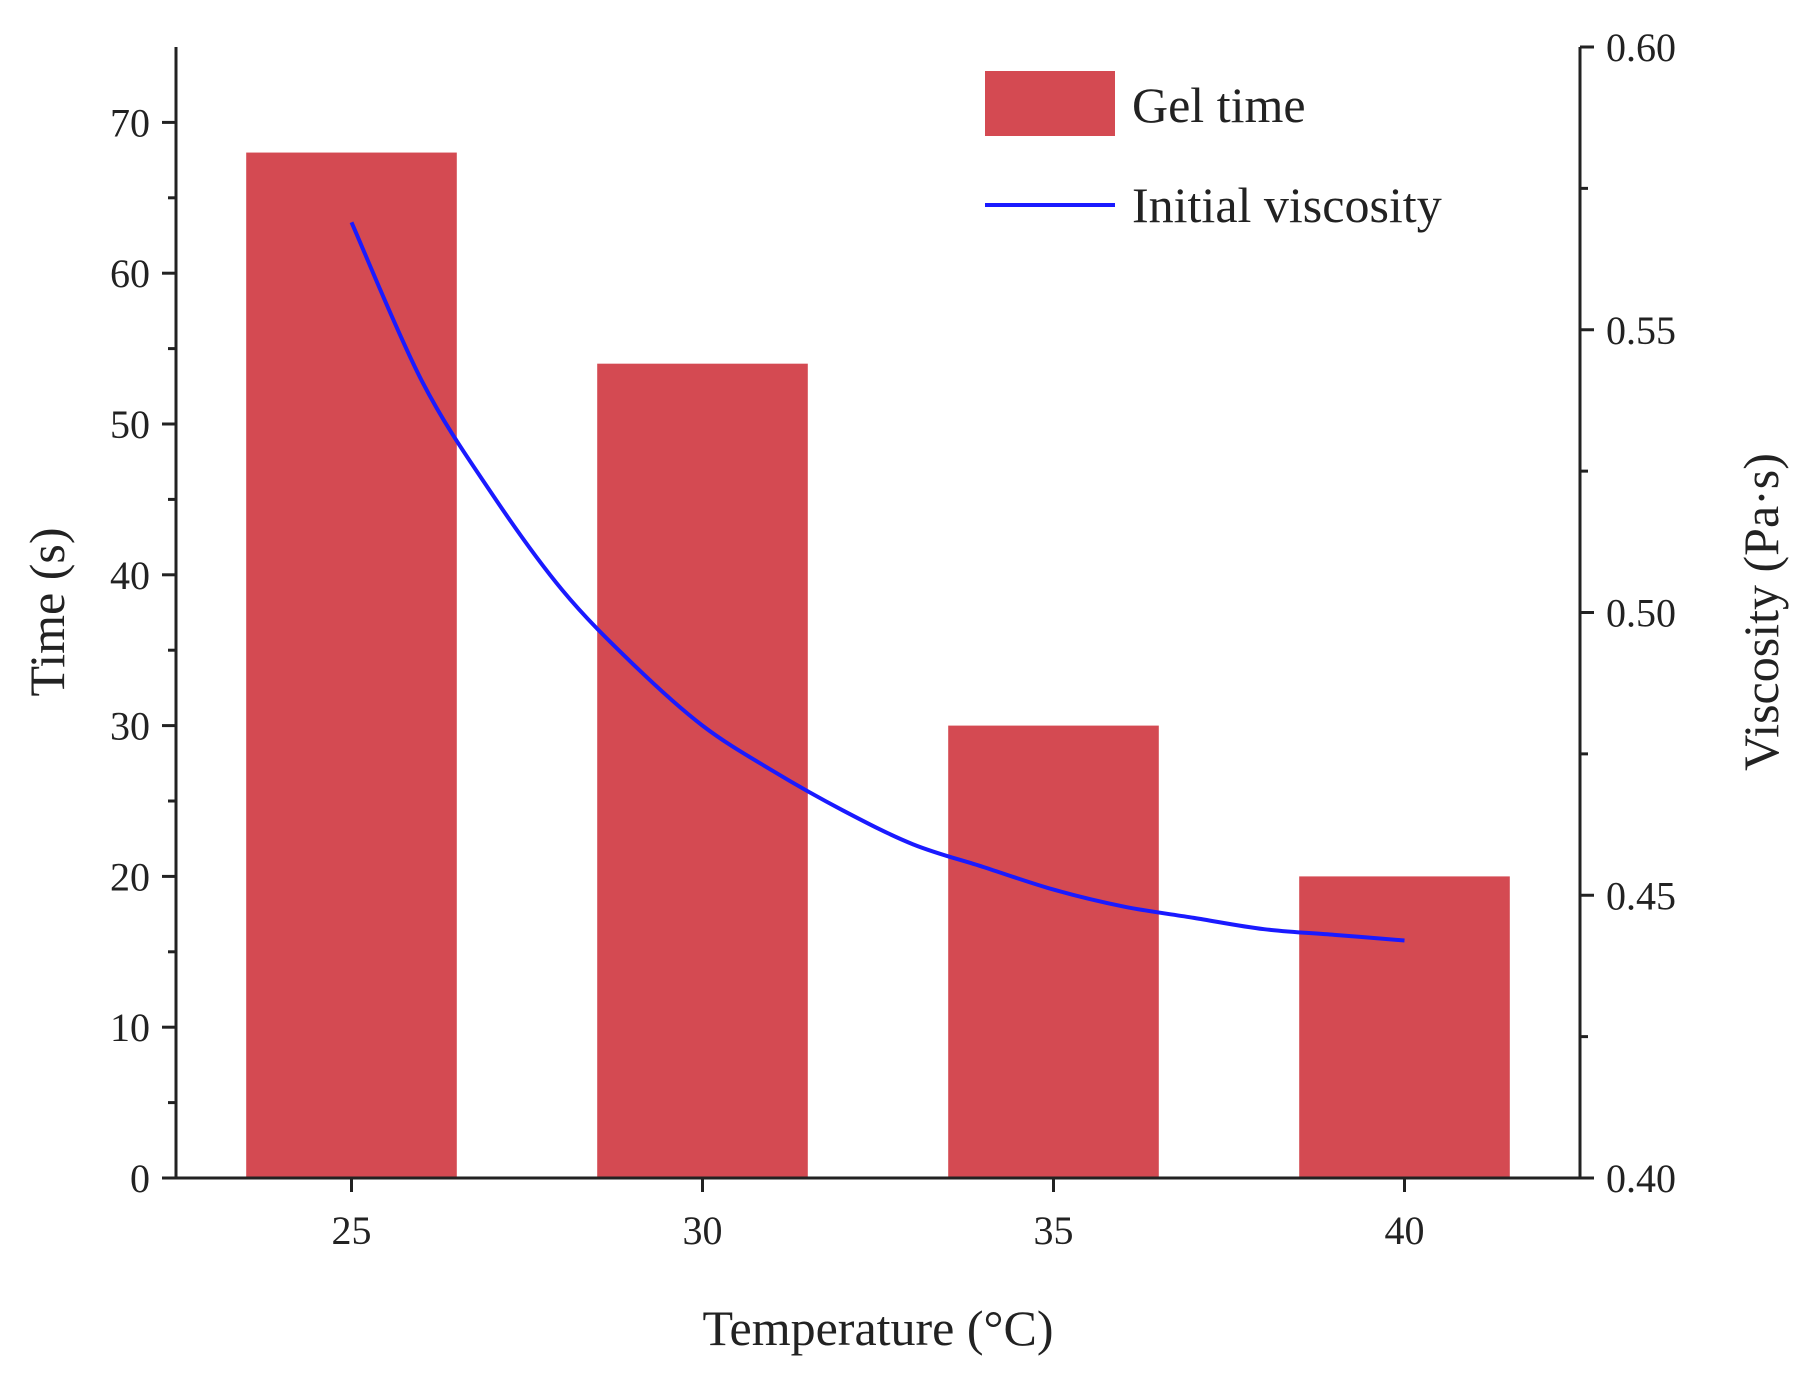 Image resolution: width=1798 pixels, height=1374 pixels. Describe the element at coordinates (1641, 1178) in the screenshot. I see `y2-tick-label-0.40: 0.40` at that location.